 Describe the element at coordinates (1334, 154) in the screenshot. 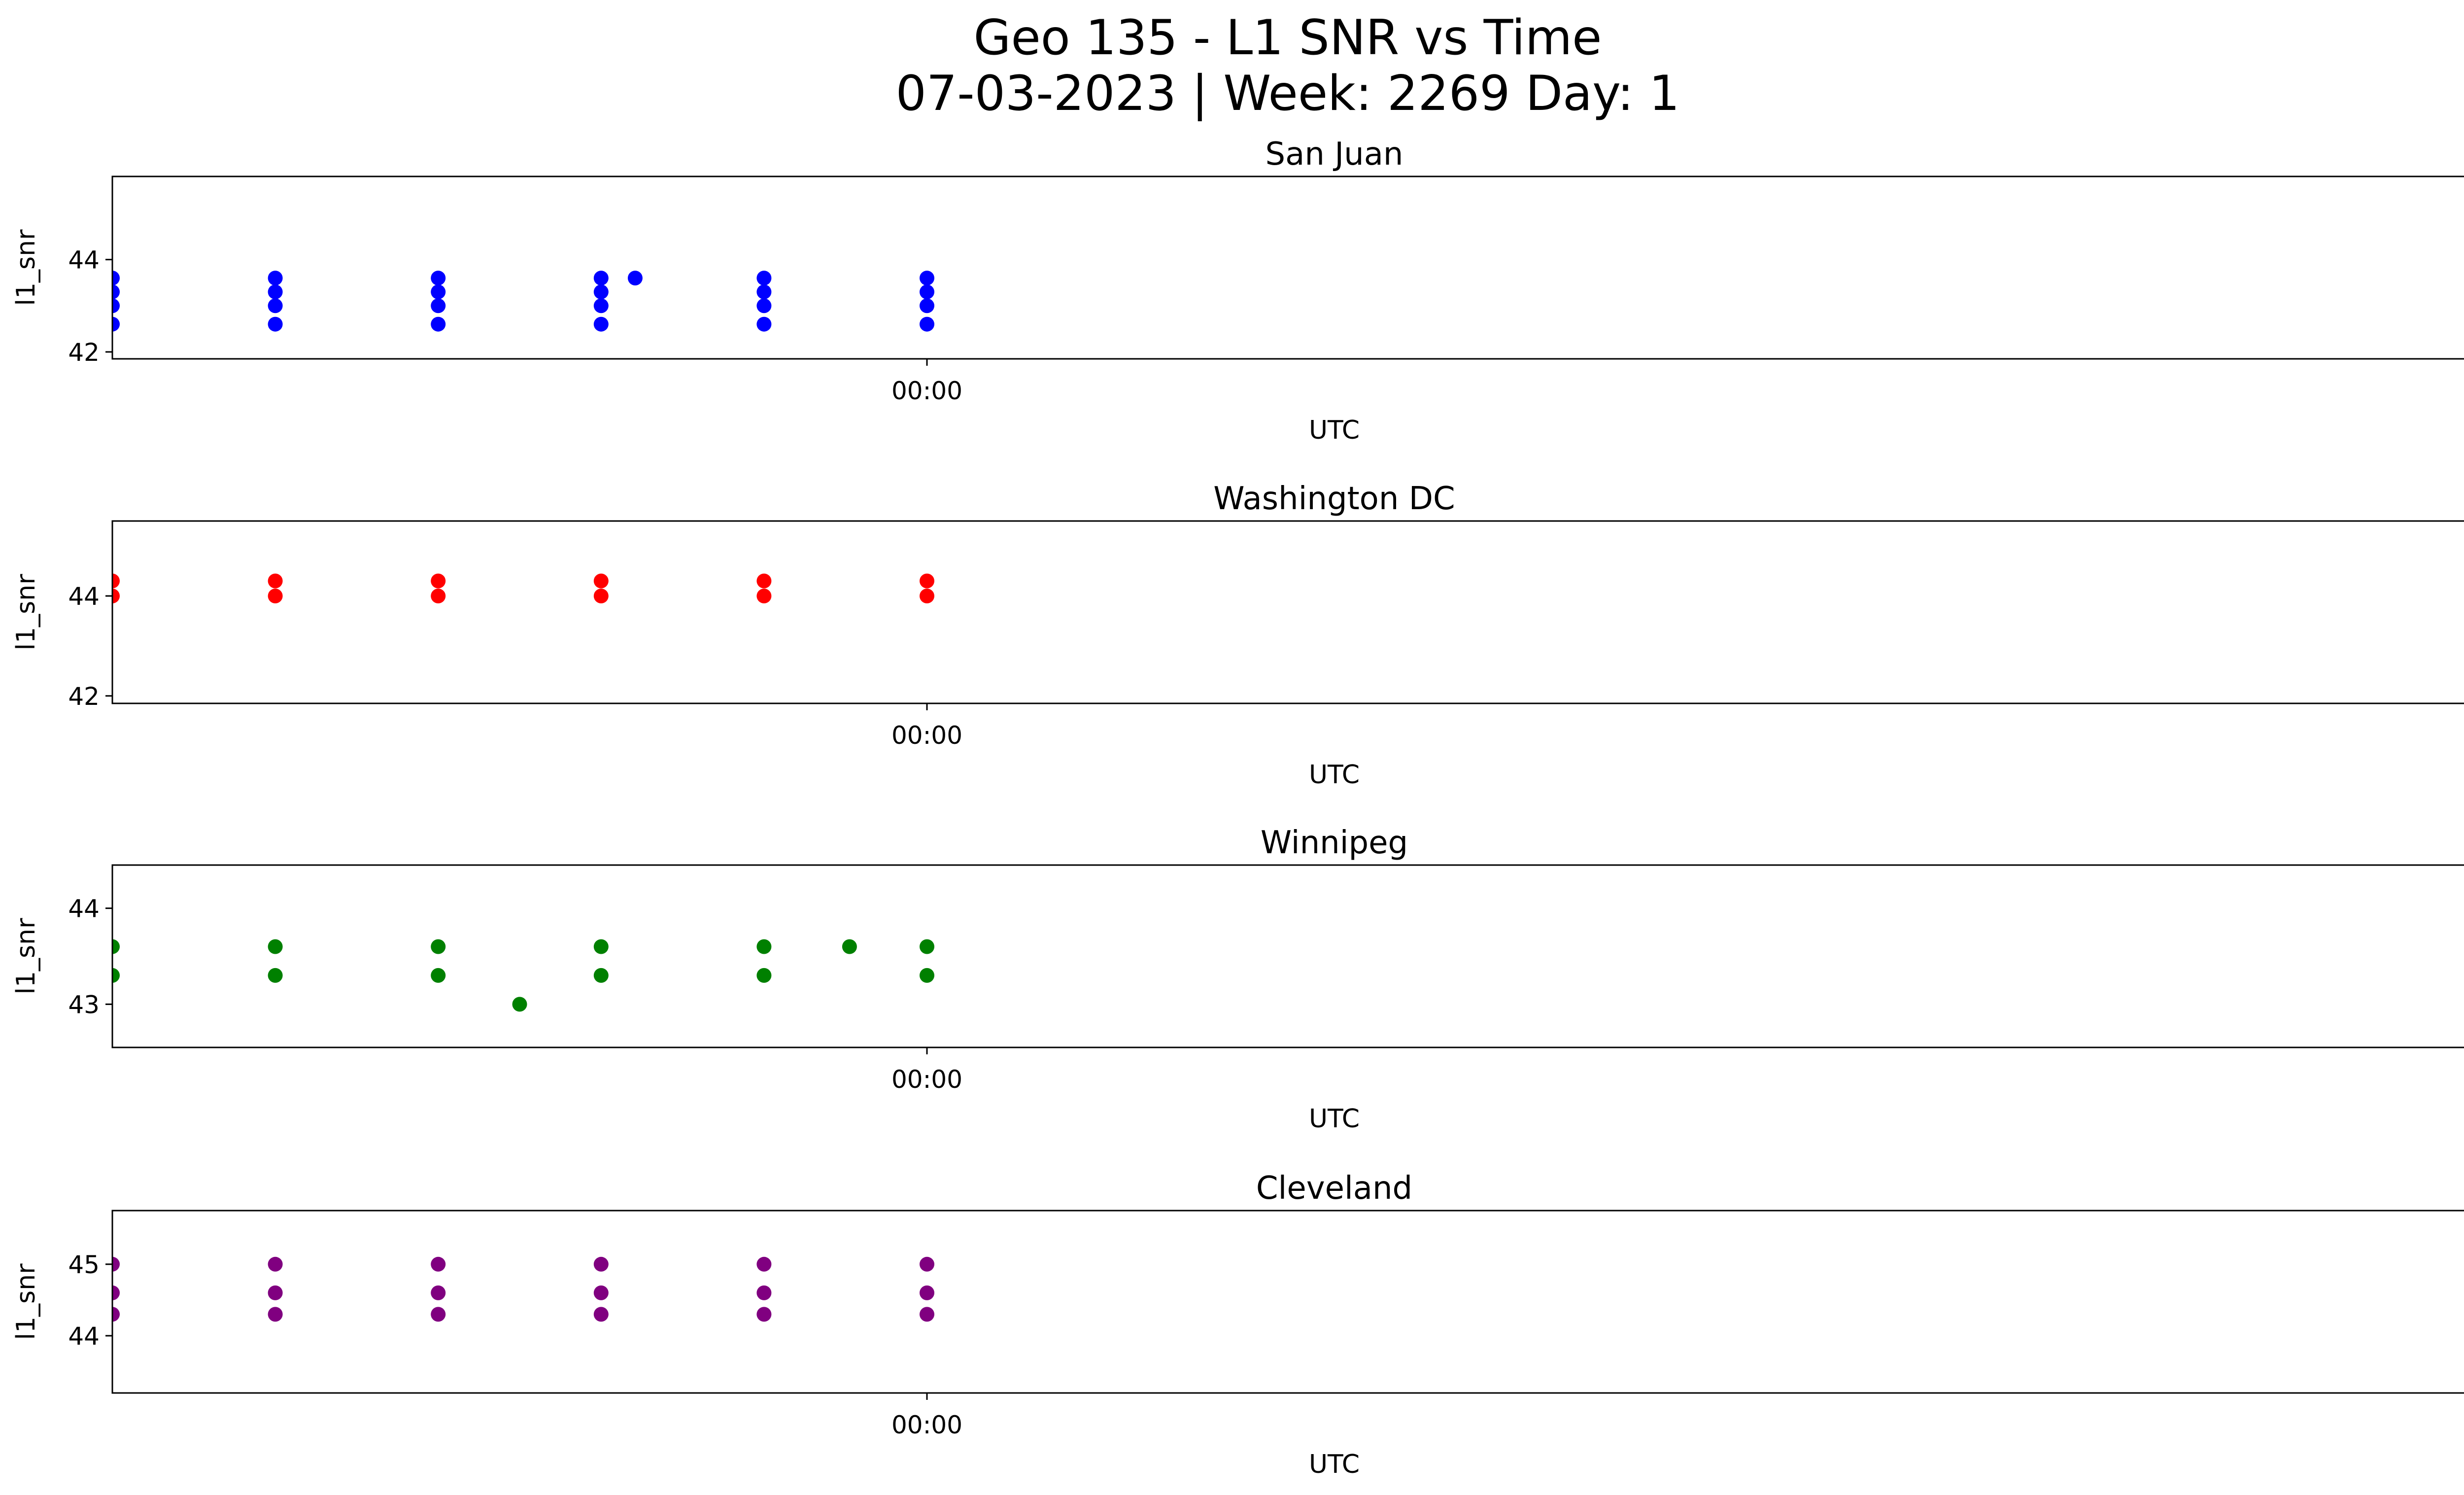

I see `subplot-title: San Juan` at that location.